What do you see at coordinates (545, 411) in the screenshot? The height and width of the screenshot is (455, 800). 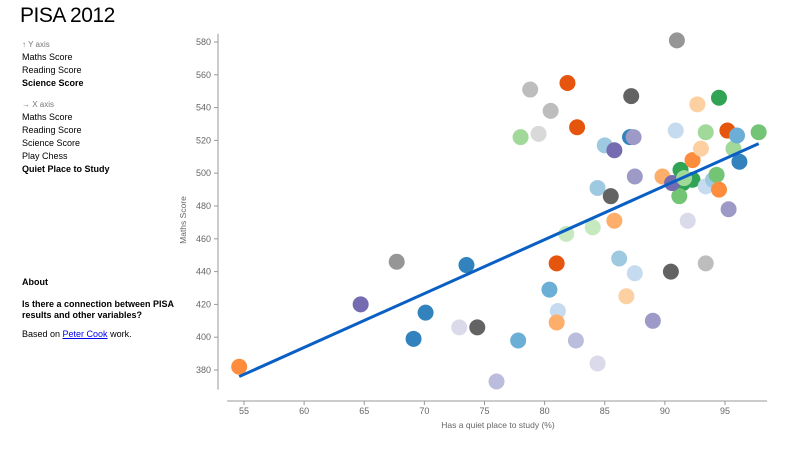 I see `x-tick-label: 80` at bounding box center [545, 411].